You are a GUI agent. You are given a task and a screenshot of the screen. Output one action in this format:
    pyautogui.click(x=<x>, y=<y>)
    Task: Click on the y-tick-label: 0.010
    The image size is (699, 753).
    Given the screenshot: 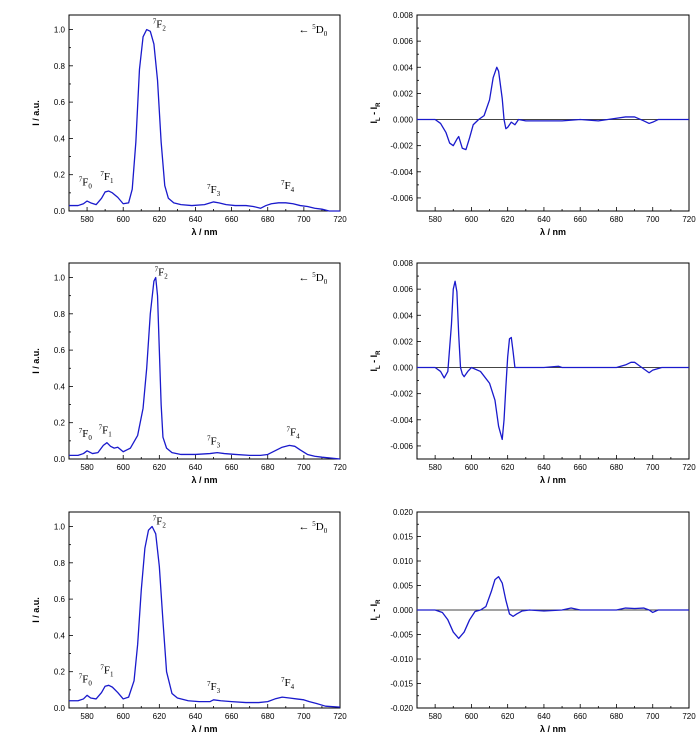 What is the action you would take?
    pyautogui.click(x=403, y=561)
    